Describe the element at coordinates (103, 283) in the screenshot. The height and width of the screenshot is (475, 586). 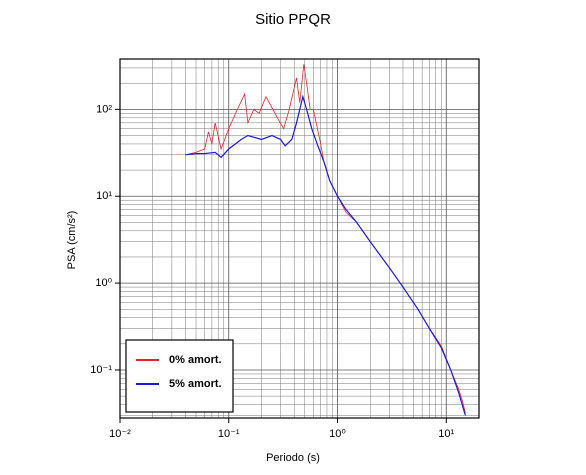
I see `y-tick-label: 10⁰` at that location.